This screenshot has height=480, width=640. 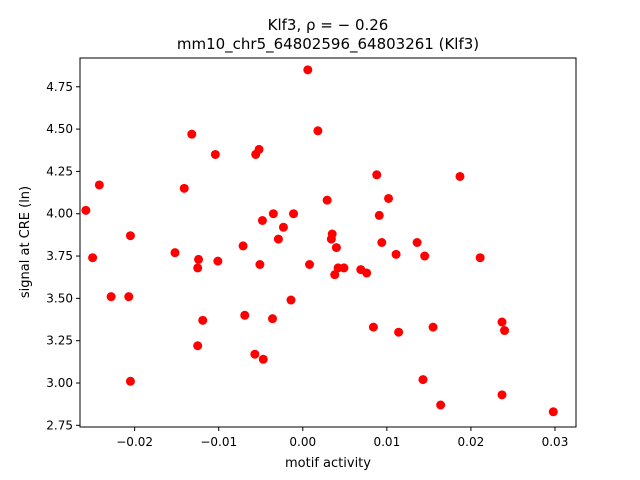 I want to click on x-tick-label: 0.01, so click(x=386, y=442).